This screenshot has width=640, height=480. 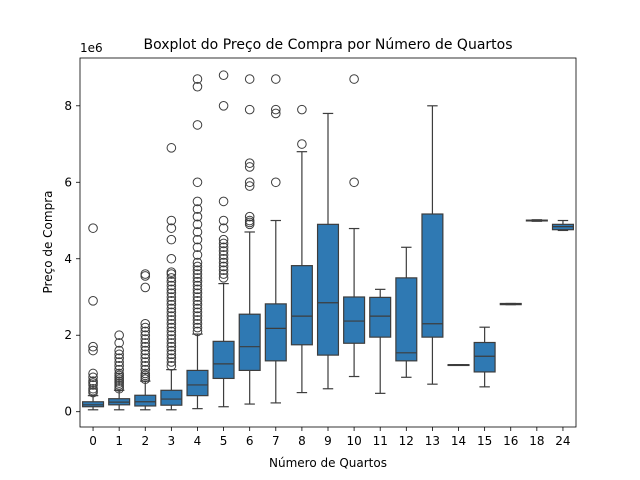 What do you see at coordinates (484, 441) in the screenshot?
I see `x-tick-label-15: 15` at bounding box center [484, 441].